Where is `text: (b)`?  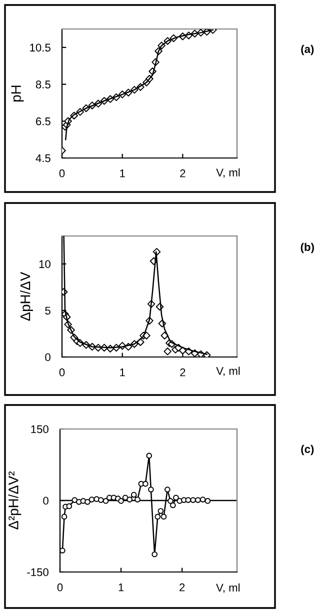 text: (b) is located at coordinates (307, 248).